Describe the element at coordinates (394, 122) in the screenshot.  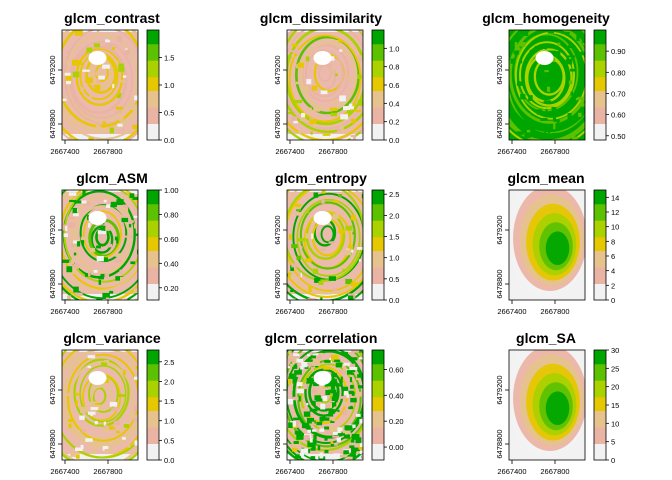
I see `legend-tick-label: 0.2` at that location.